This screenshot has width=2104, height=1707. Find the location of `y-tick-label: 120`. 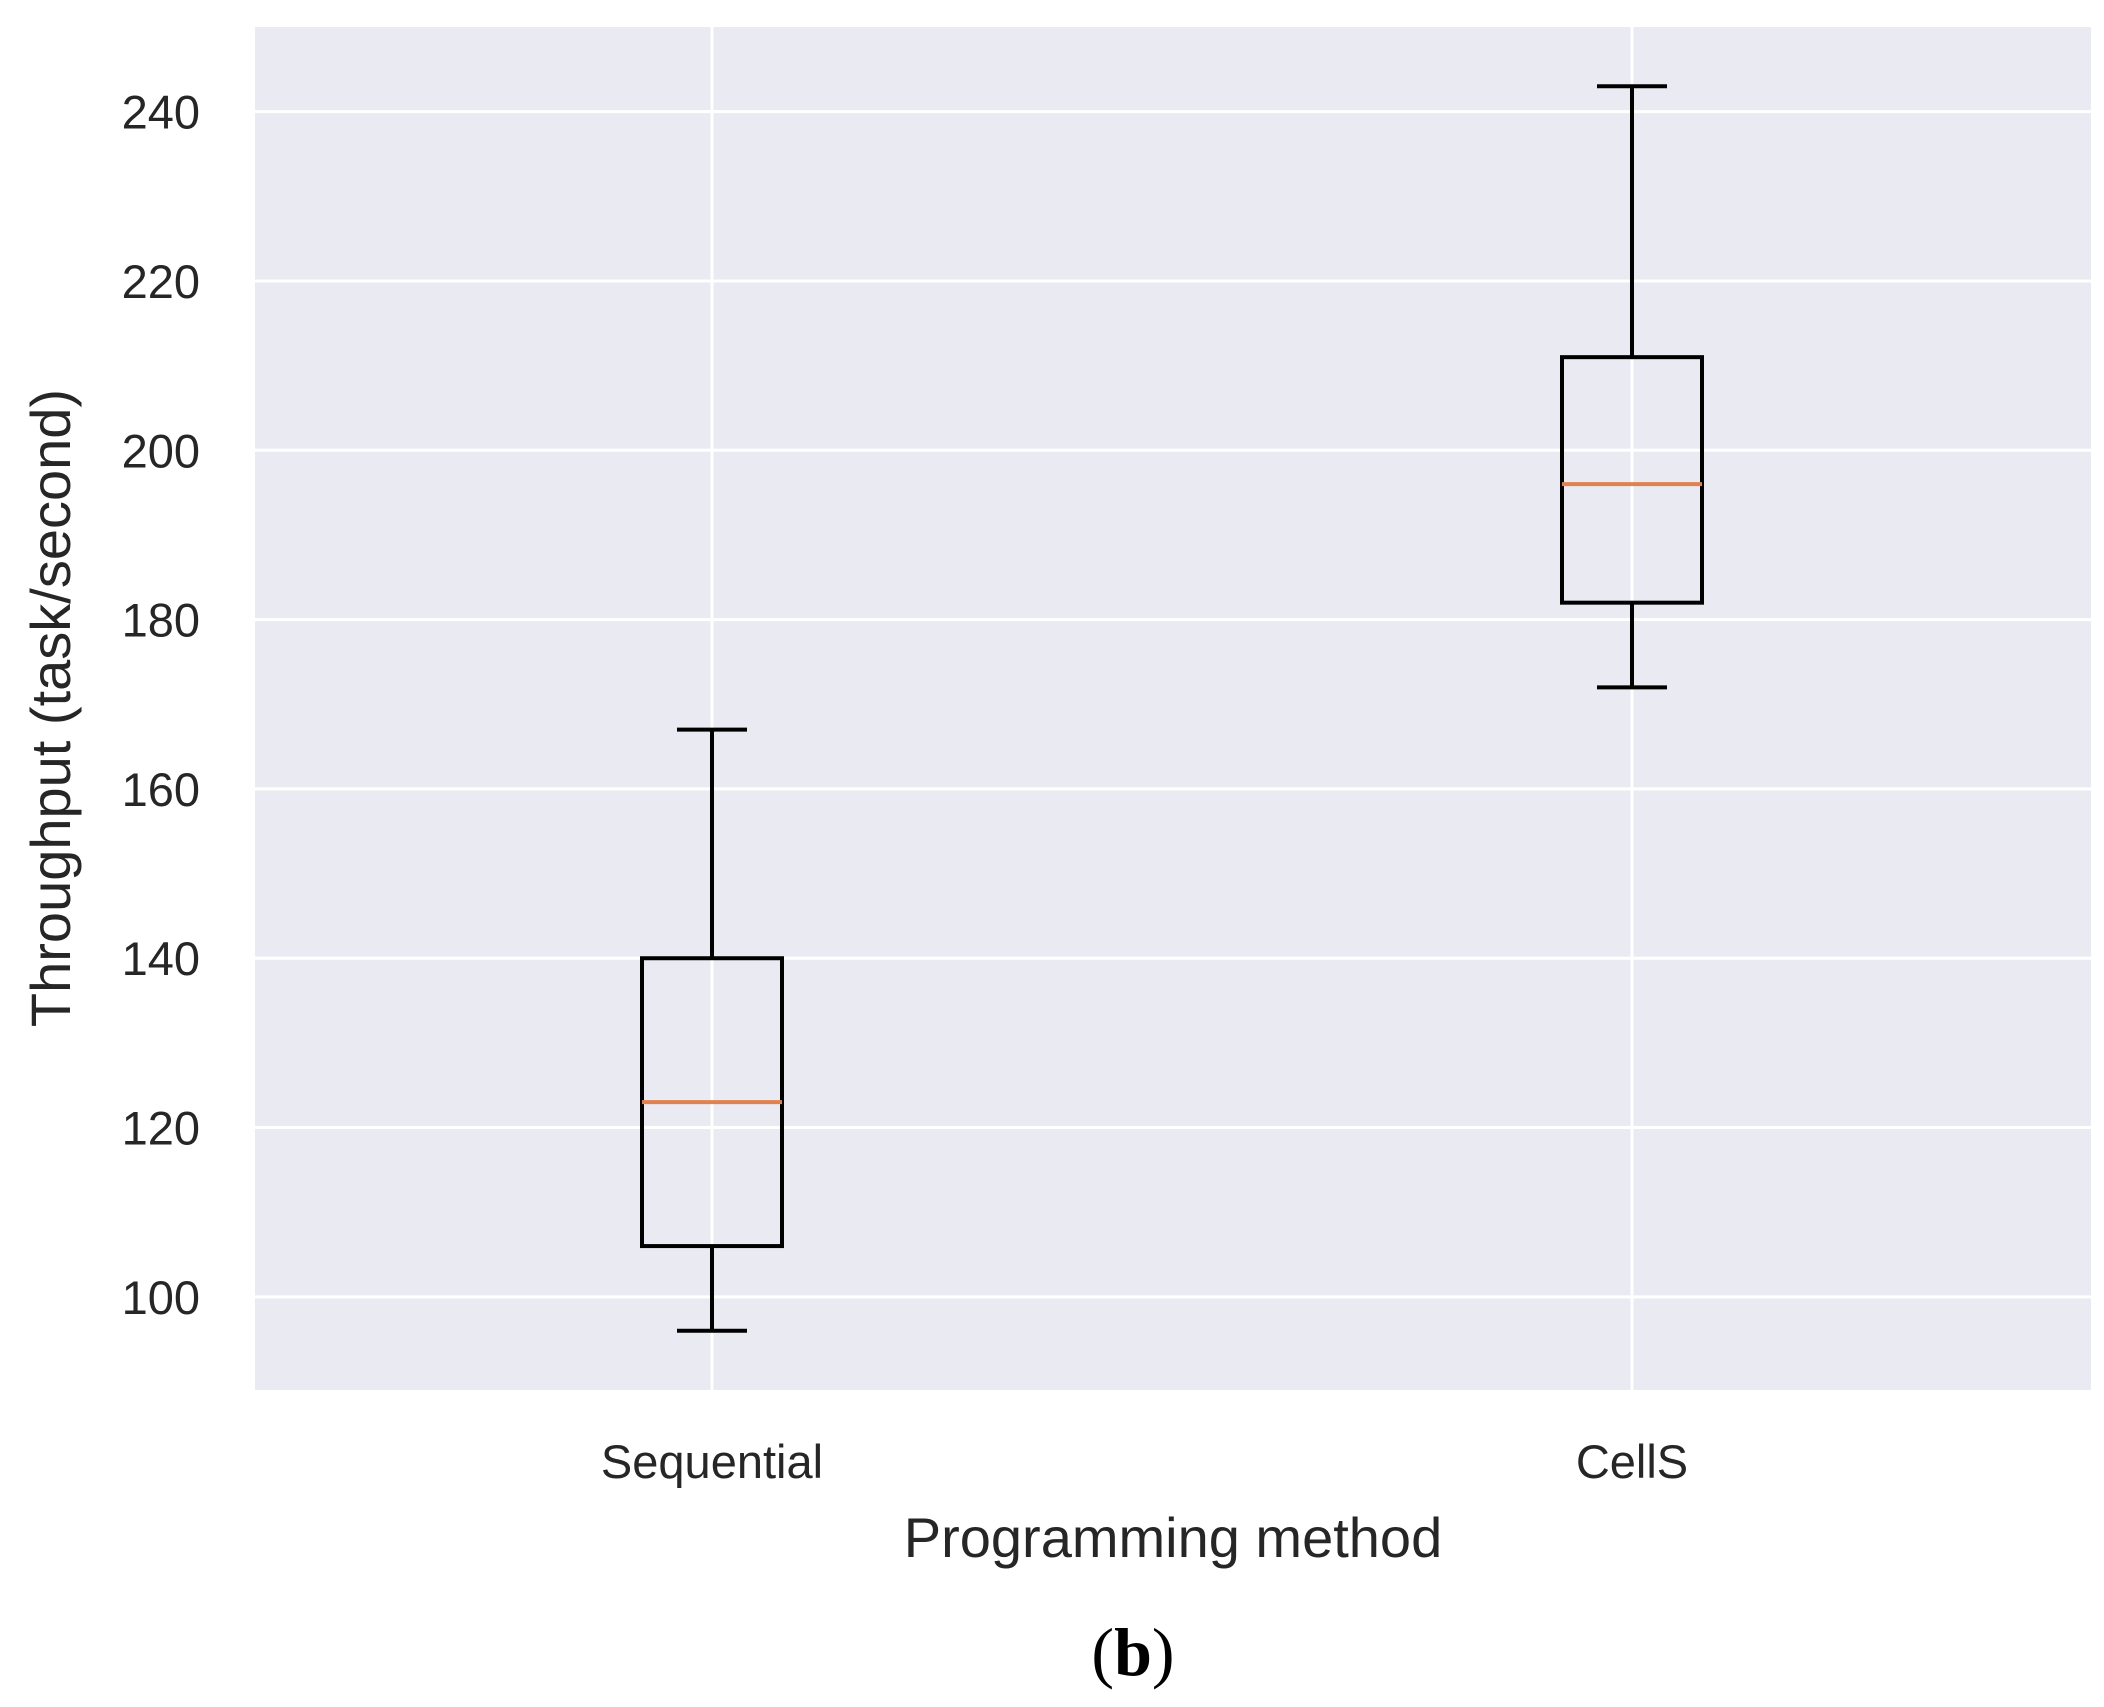

y-tick-label: 120 is located at coordinates (161, 1128).